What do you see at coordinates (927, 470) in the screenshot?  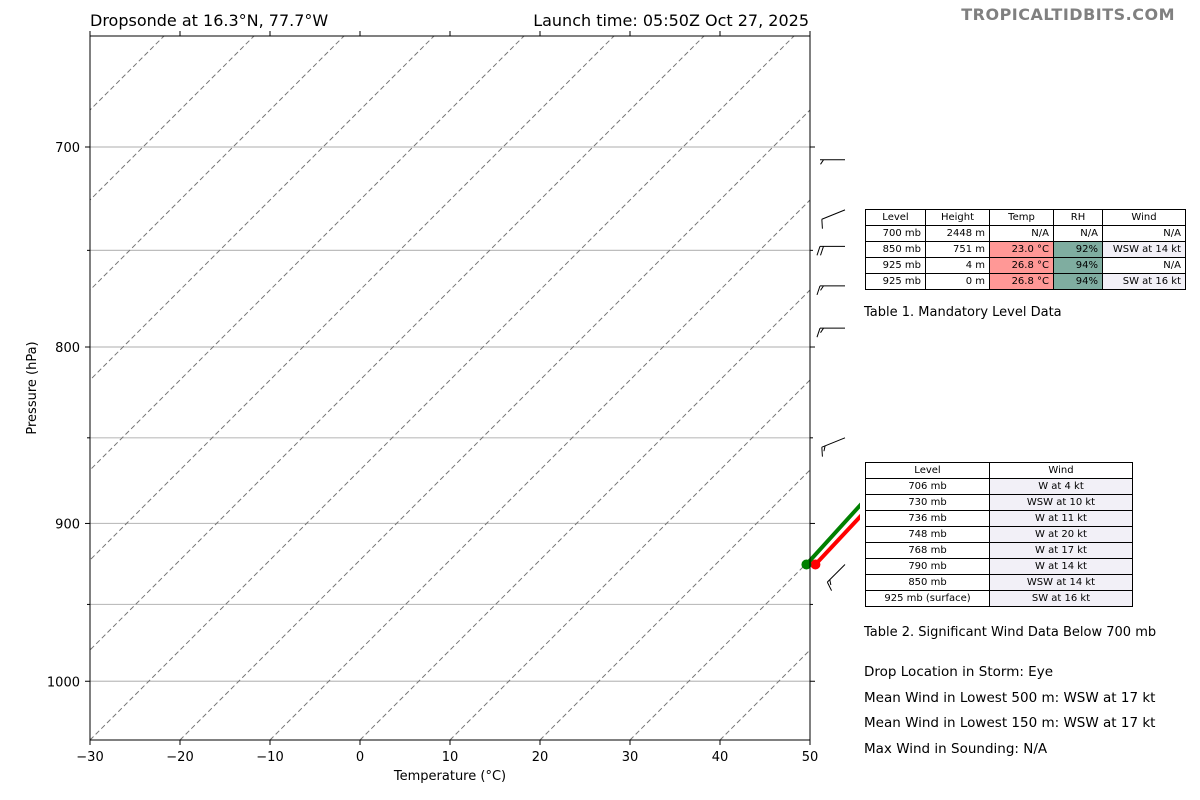 I see `table2-header-cell: Level` at bounding box center [927, 470].